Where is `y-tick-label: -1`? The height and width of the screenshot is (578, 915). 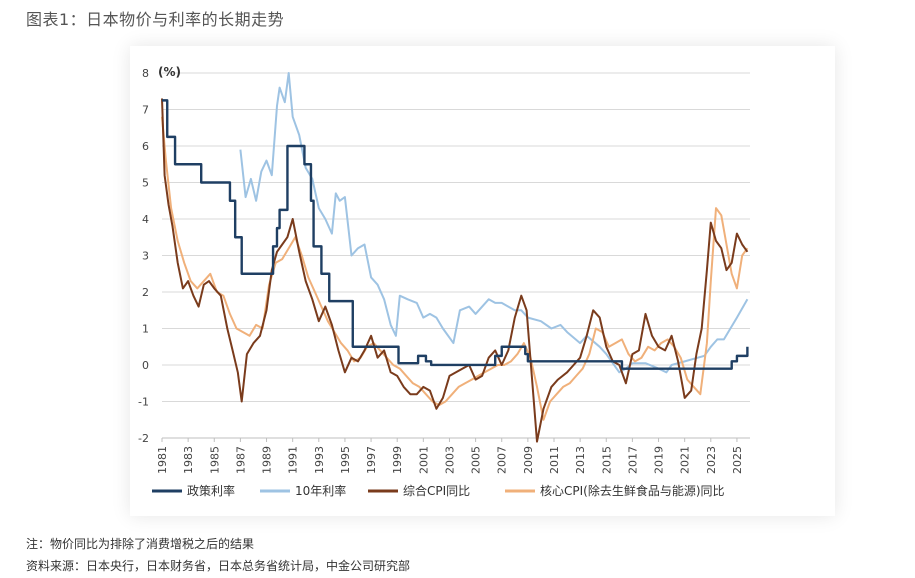 y-tick-label: -1 is located at coordinates (143, 402).